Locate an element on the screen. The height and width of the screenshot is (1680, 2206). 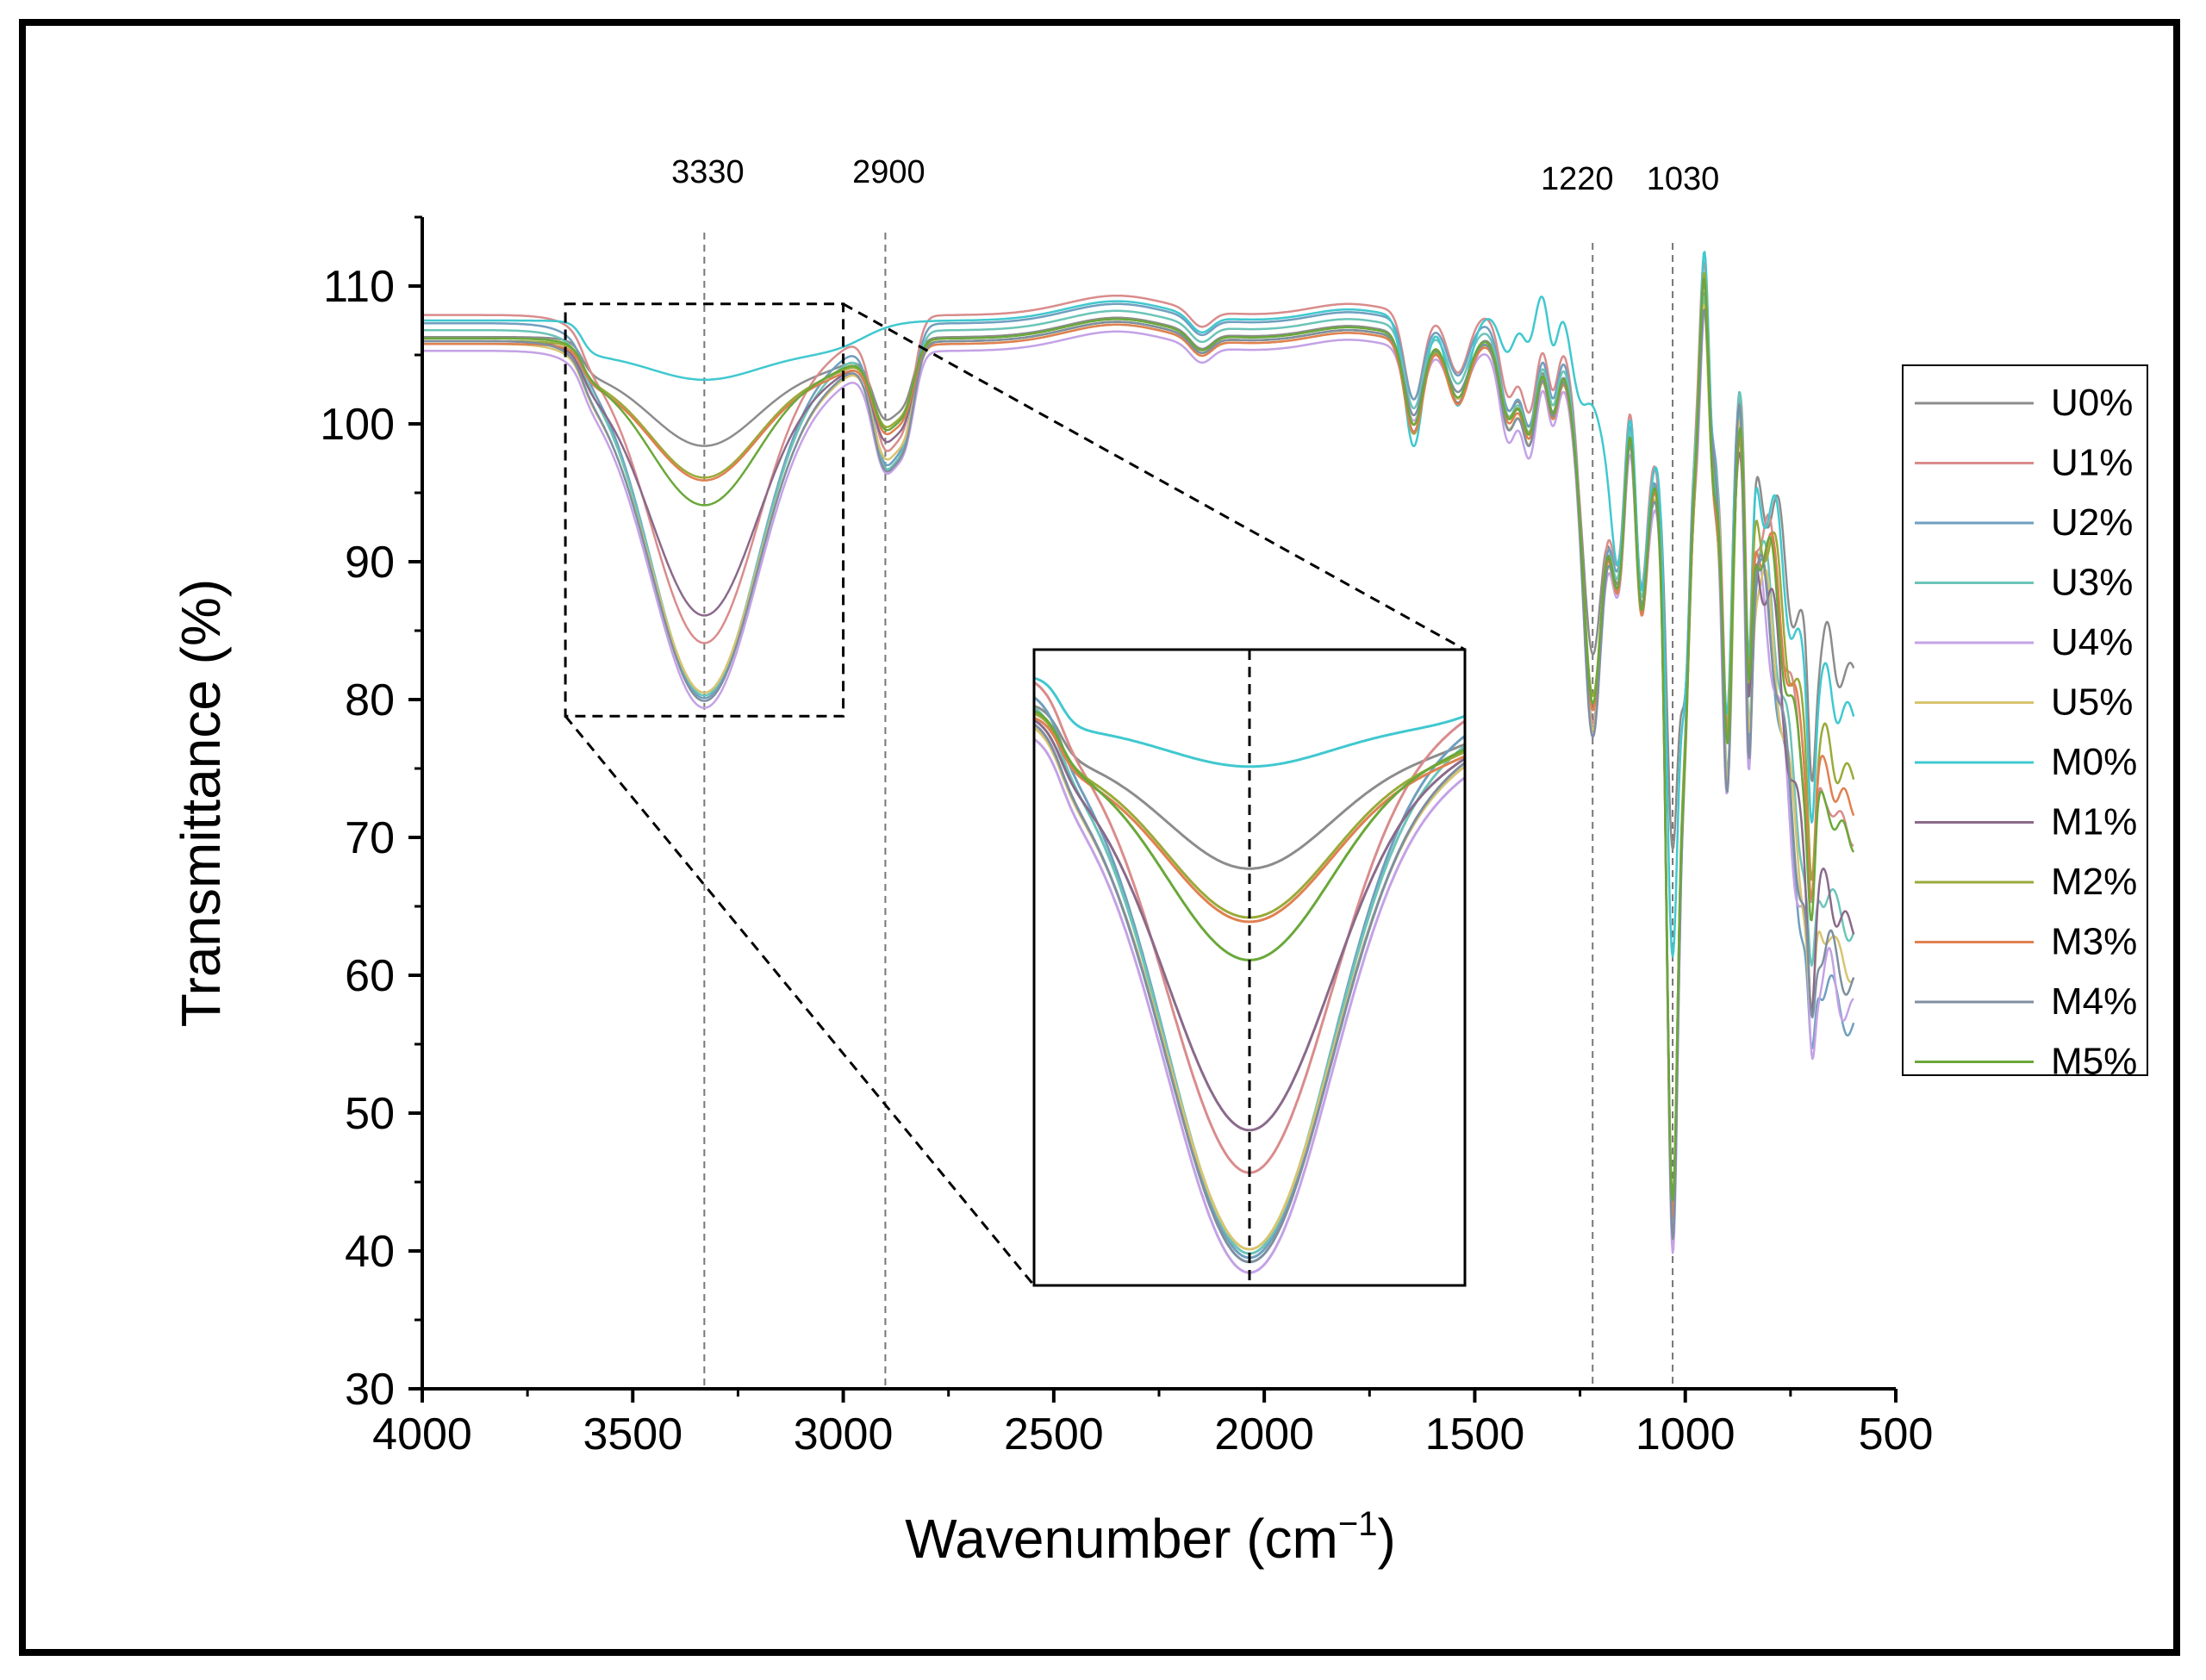
legend-label: U2% is located at coordinates (2092, 523).